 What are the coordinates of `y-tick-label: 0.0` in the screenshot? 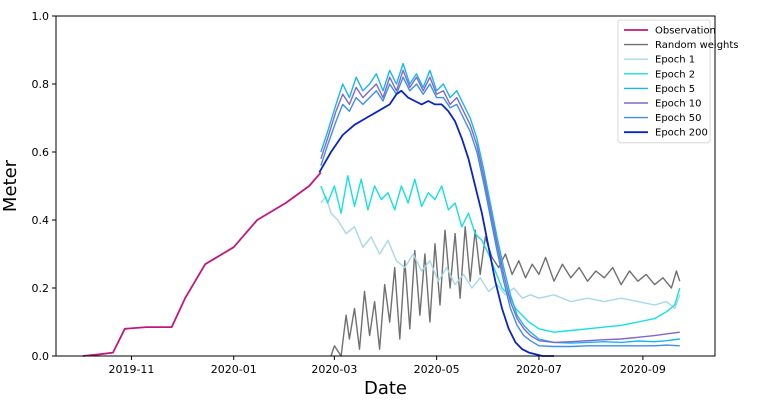 It's located at (41, 356).